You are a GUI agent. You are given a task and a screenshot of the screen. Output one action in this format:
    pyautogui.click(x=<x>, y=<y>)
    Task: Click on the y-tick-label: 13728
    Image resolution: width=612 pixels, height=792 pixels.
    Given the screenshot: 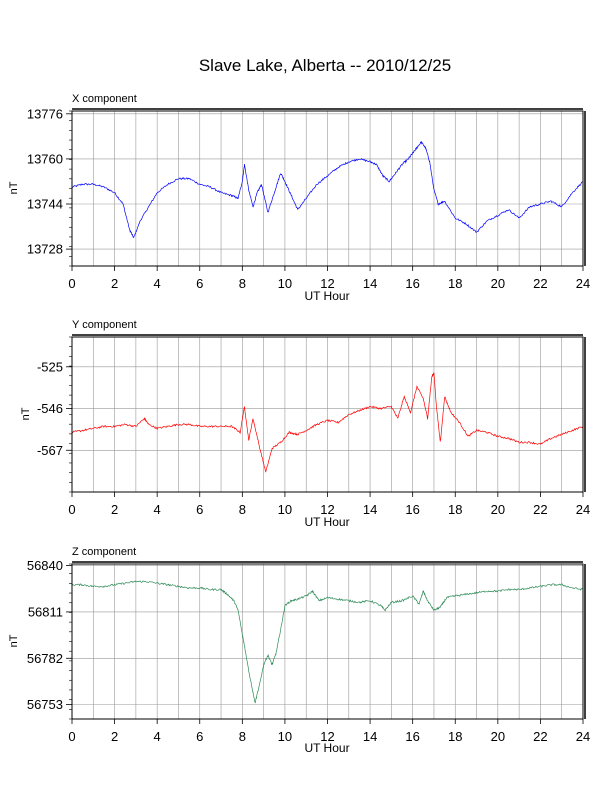 What is the action you would take?
    pyautogui.click(x=45, y=249)
    